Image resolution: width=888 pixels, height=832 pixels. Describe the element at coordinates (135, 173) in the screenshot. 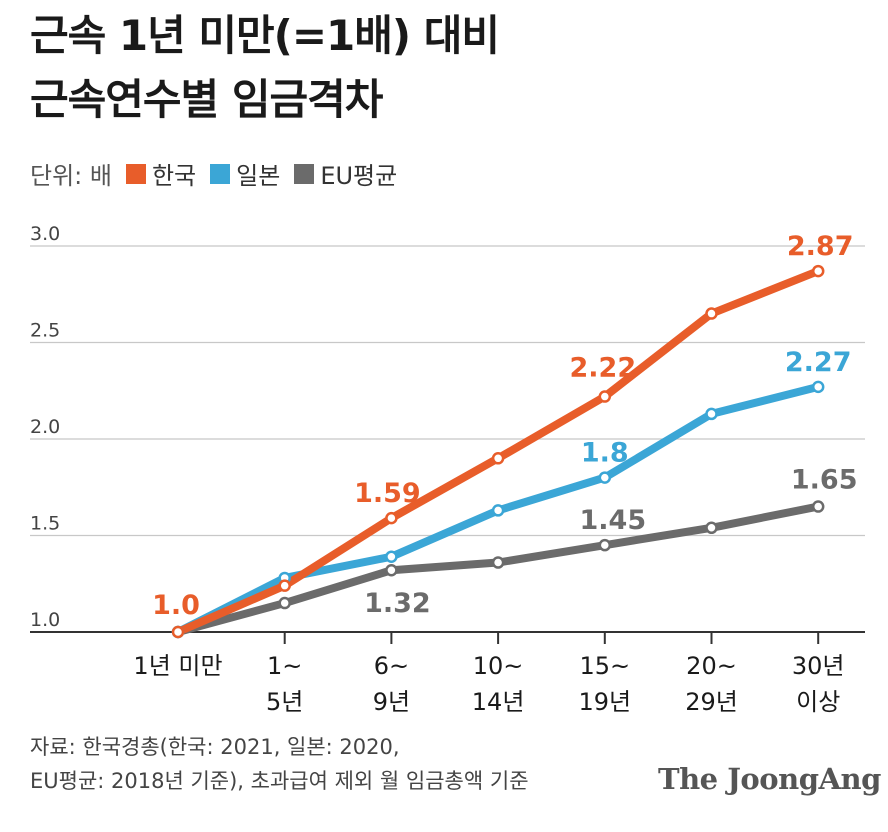

I see `legend-swatch-korea` at that location.